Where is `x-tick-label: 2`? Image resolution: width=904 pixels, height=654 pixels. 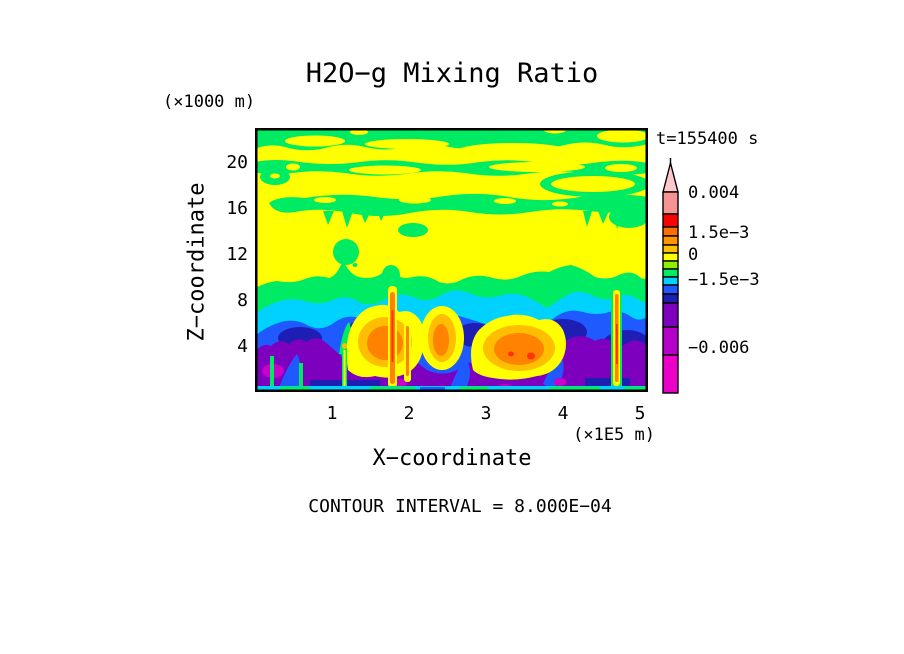 x-tick-label: 2 is located at coordinates (409, 413).